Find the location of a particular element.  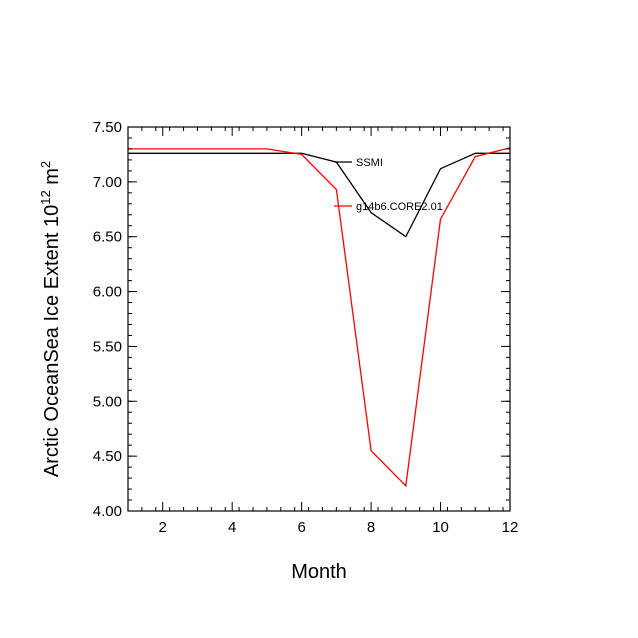

y-axis-title-unit: m is located at coordinates (52, 179).